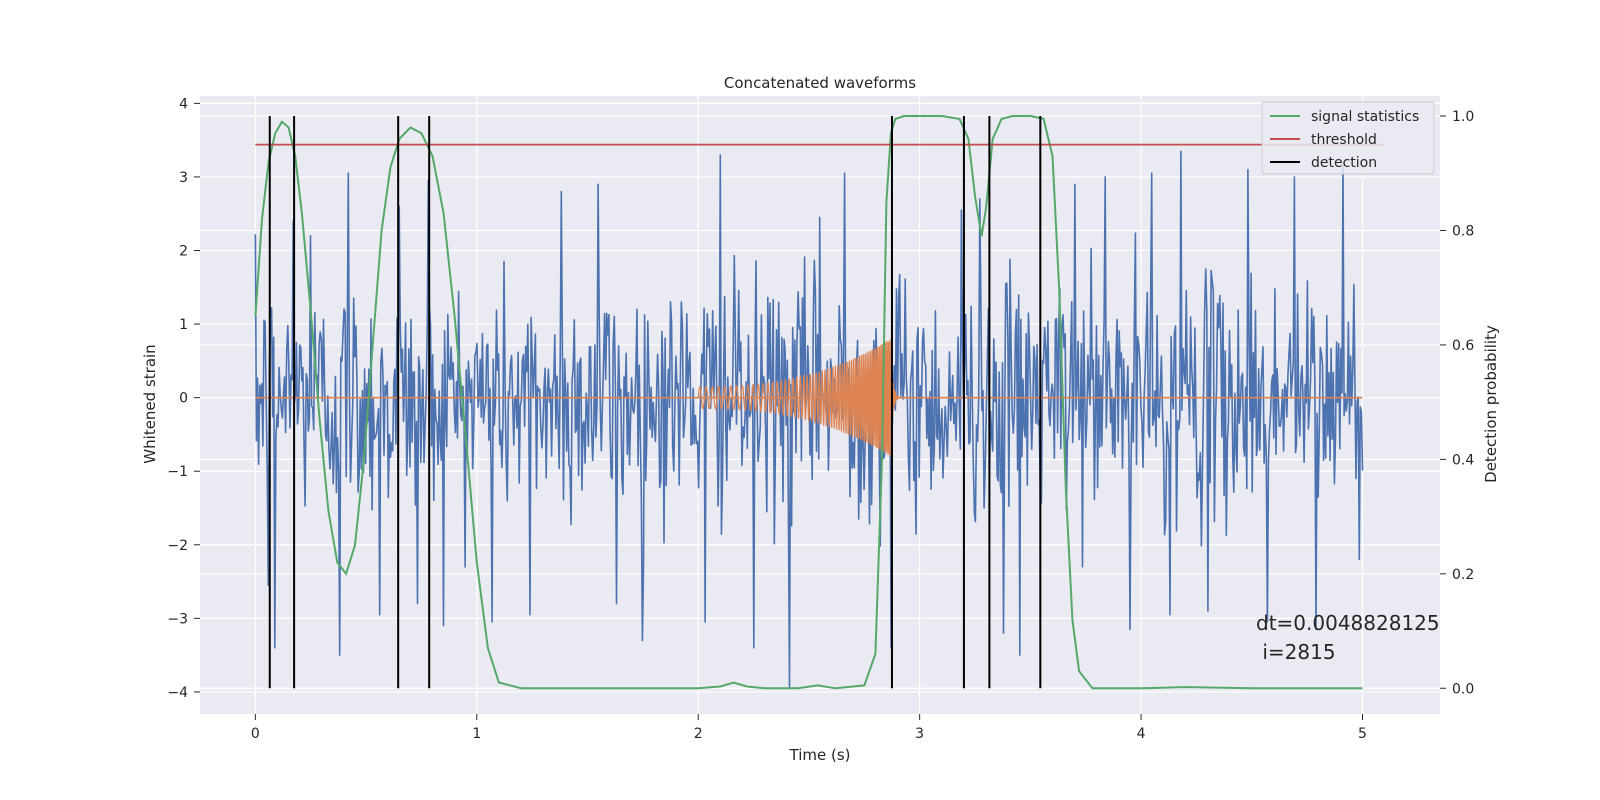 The height and width of the screenshot is (800, 1600). What do you see at coordinates (177, 619) in the screenshot?
I see `y-tick-label: −3` at bounding box center [177, 619].